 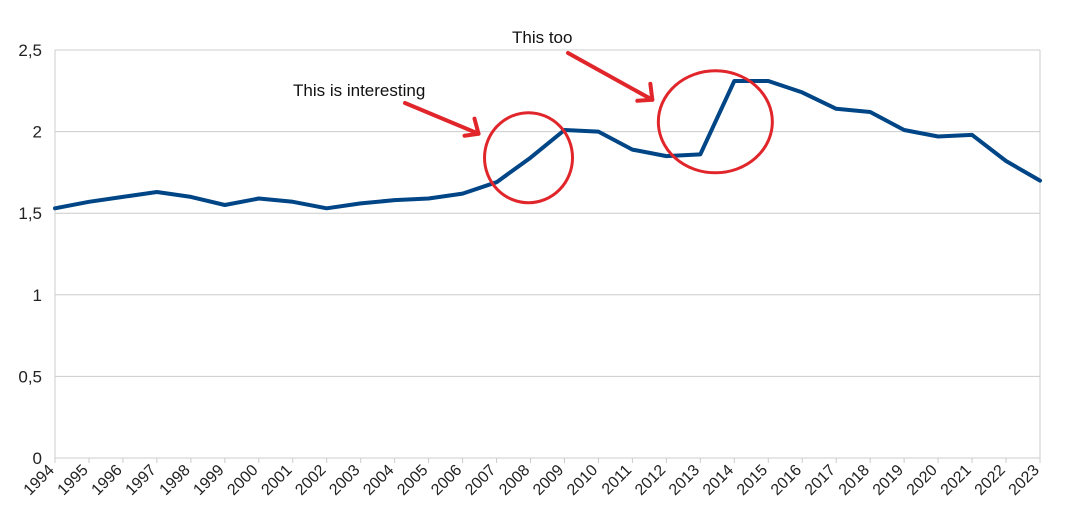 I want to click on x-tick-label: 1994, so click(x=39, y=480).